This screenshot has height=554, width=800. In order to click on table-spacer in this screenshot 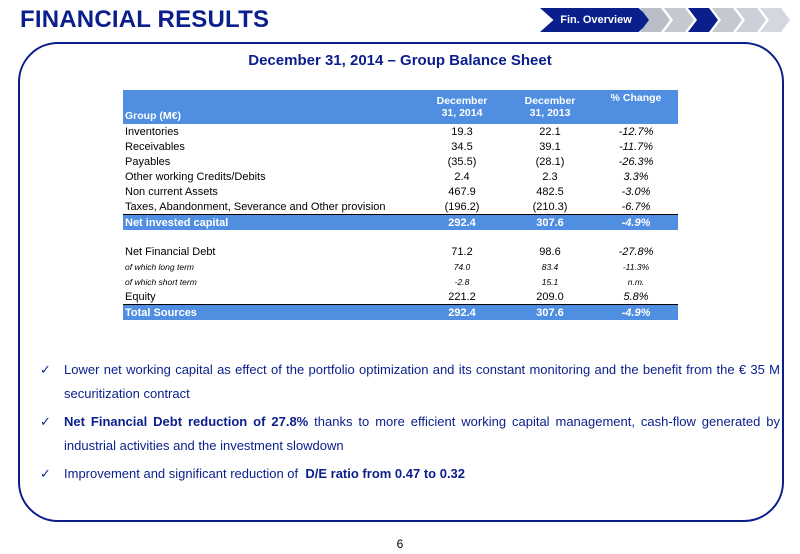, I will do `click(400, 237)`.